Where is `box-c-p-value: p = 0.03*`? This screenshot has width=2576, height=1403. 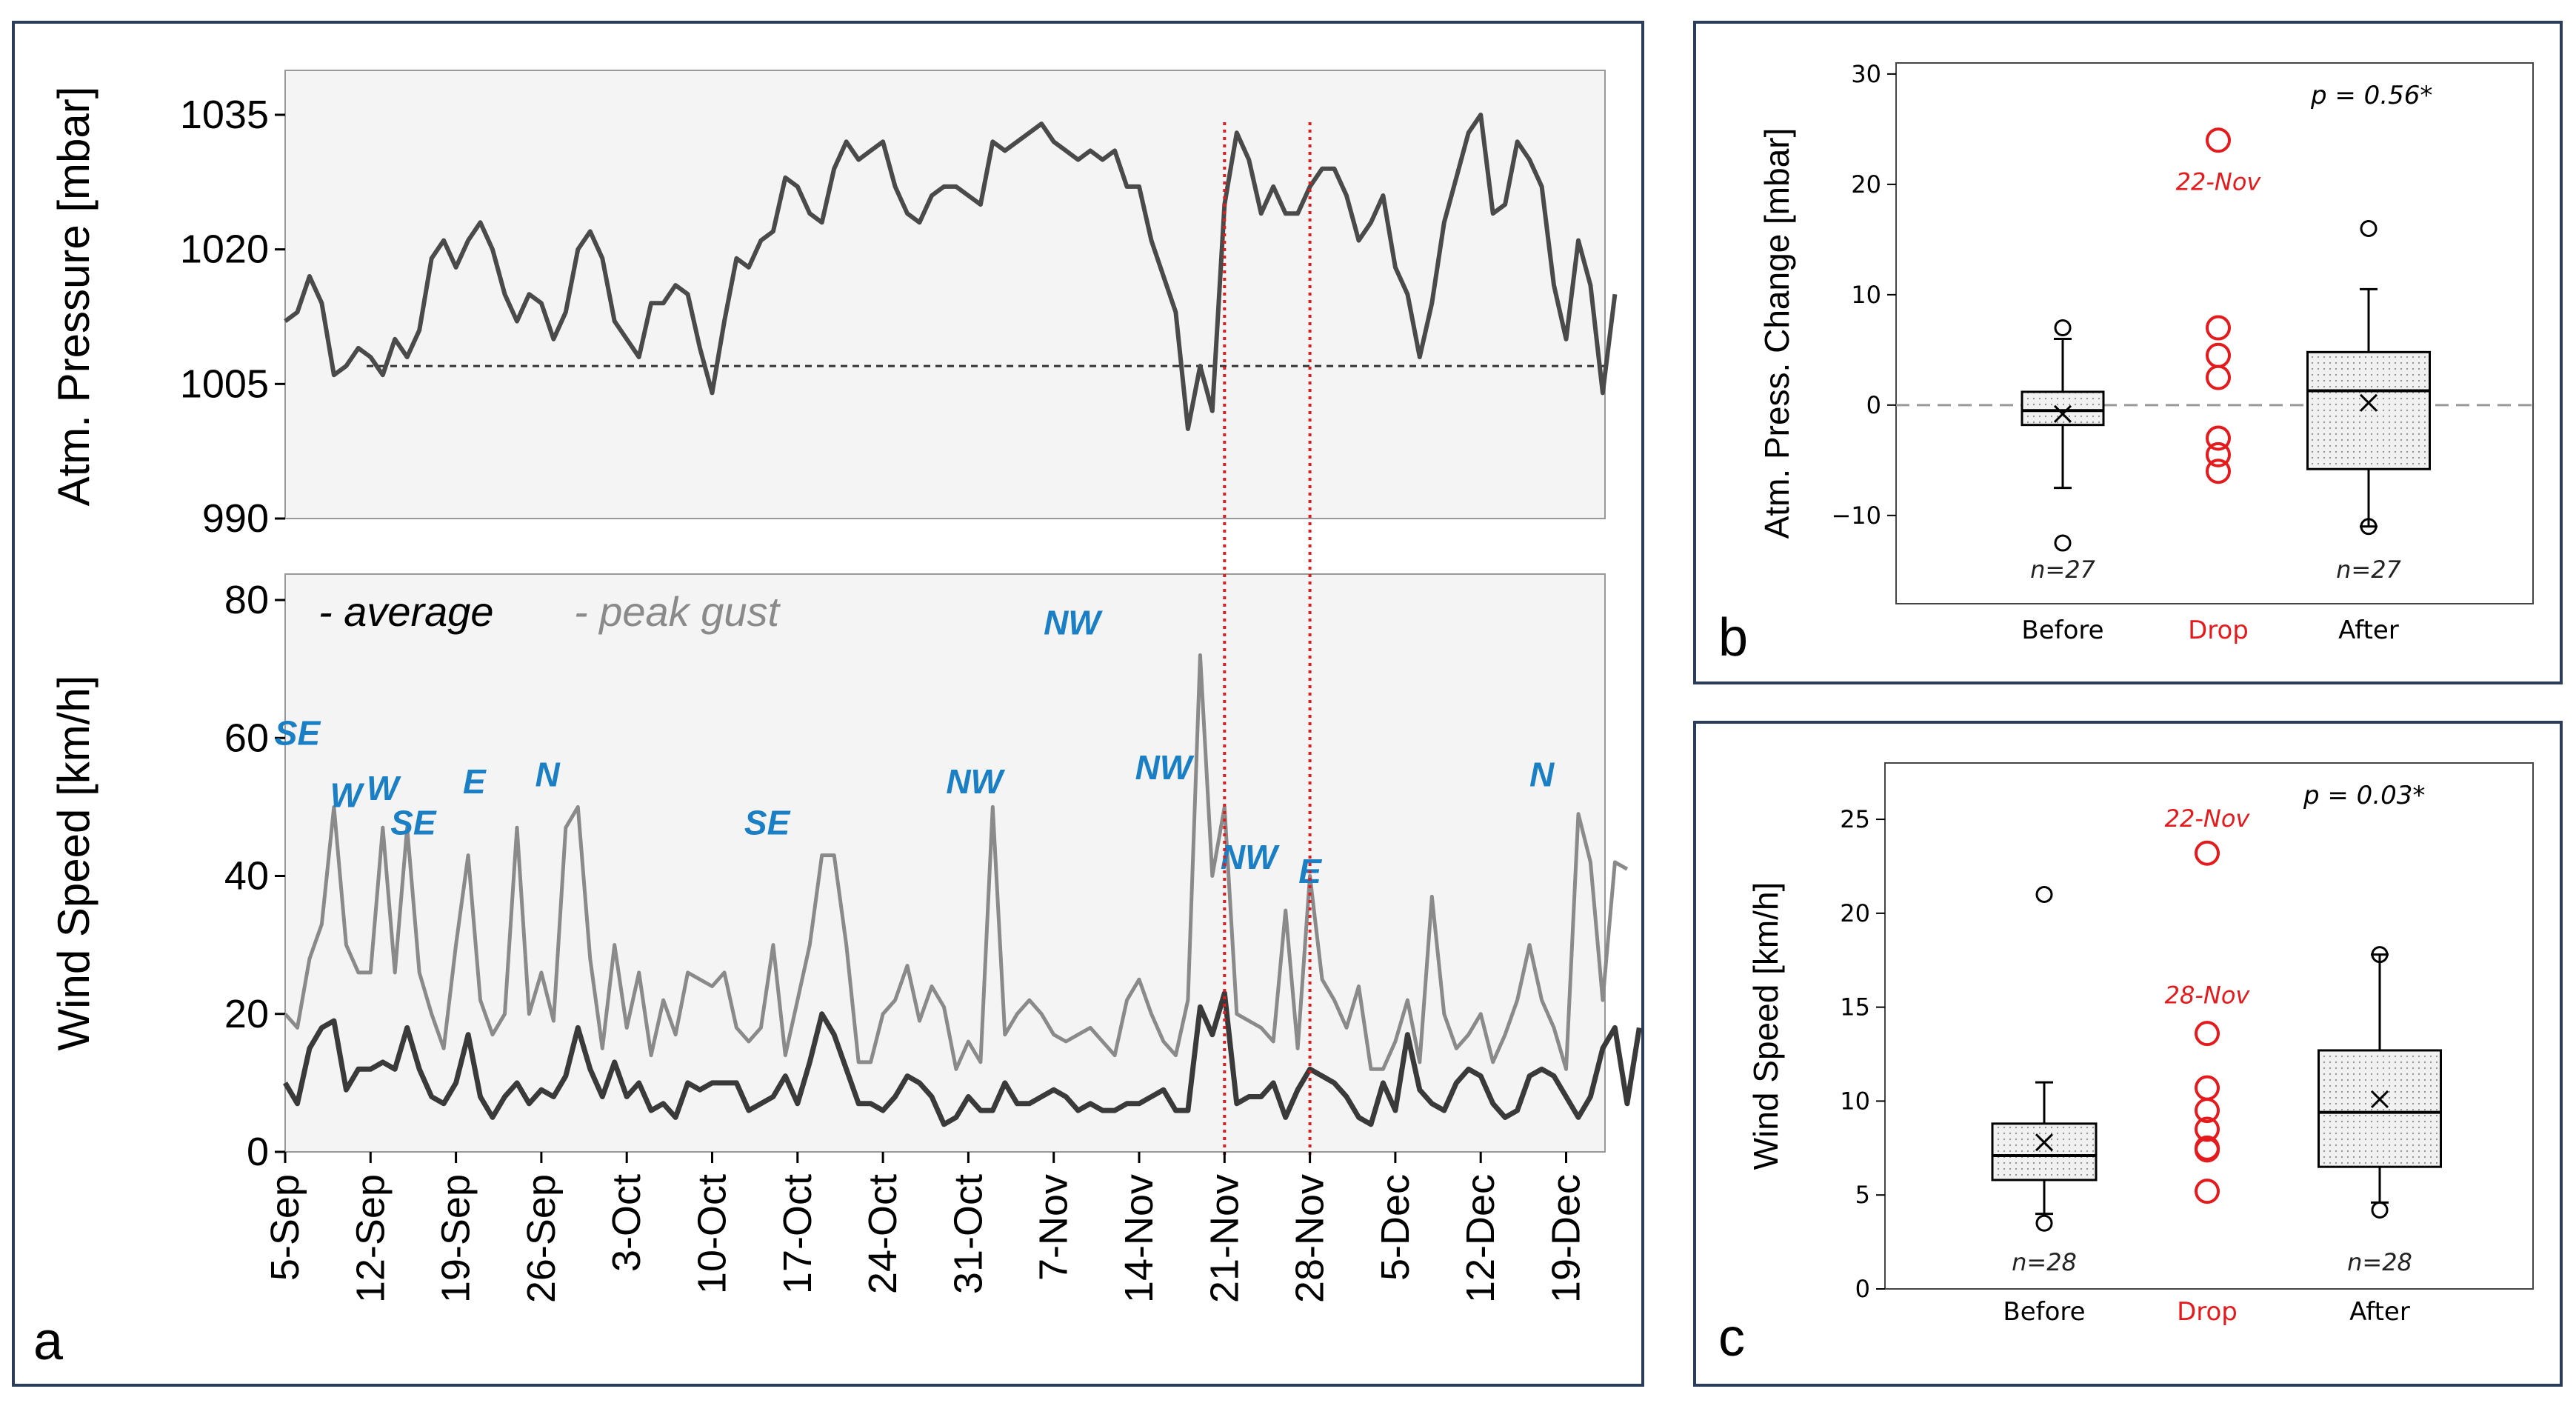 box-c-p-value: p = 0.03* is located at coordinates (2364, 796).